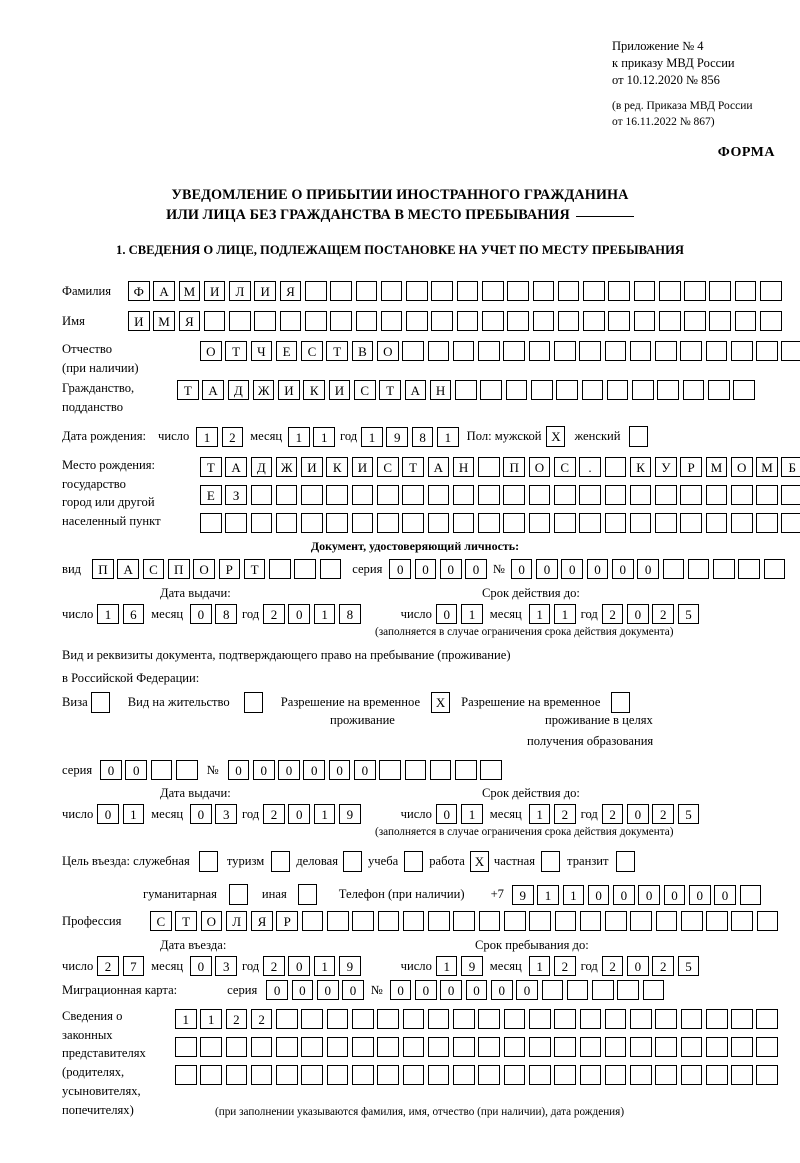 The height and width of the screenshot is (1163, 800). I want to click on purpose-tourism-checkbox, so click(281, 861).